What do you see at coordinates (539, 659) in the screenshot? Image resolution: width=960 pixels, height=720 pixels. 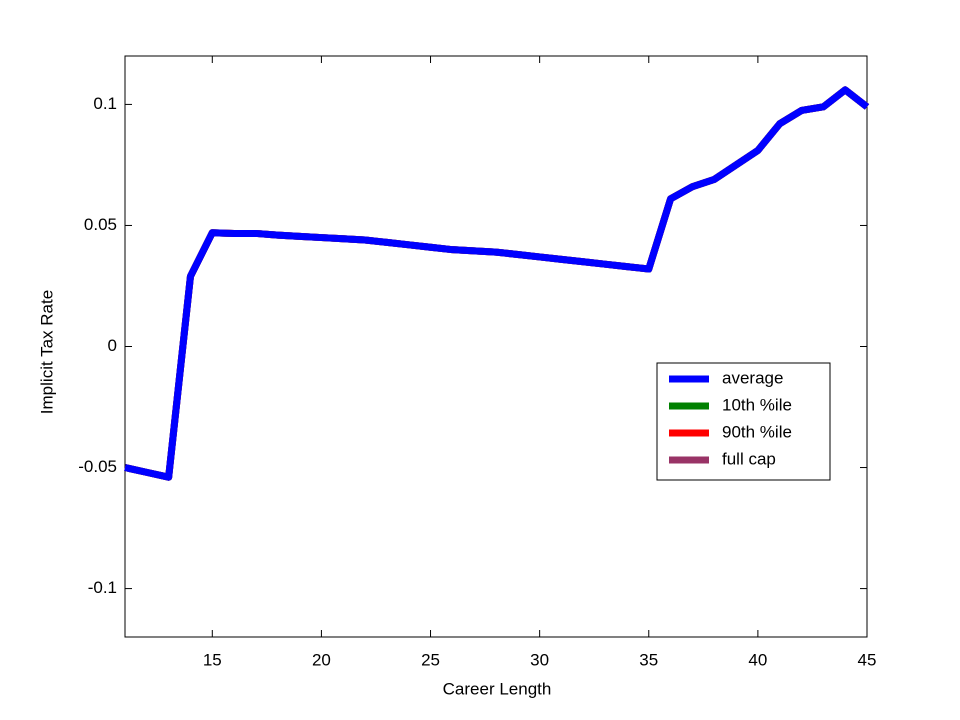 I see `x-tick-label: 30` at bounding box center [539, 659].